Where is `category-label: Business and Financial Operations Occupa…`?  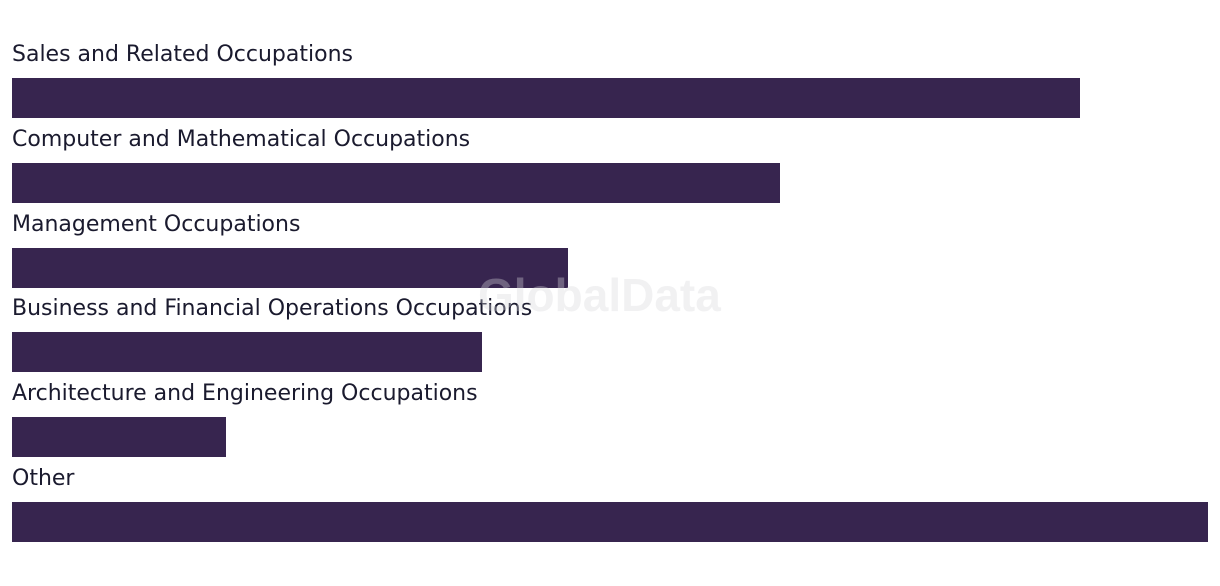
category-label: Business and Financial Operations Occupa… is located at coordinates (272, 308).